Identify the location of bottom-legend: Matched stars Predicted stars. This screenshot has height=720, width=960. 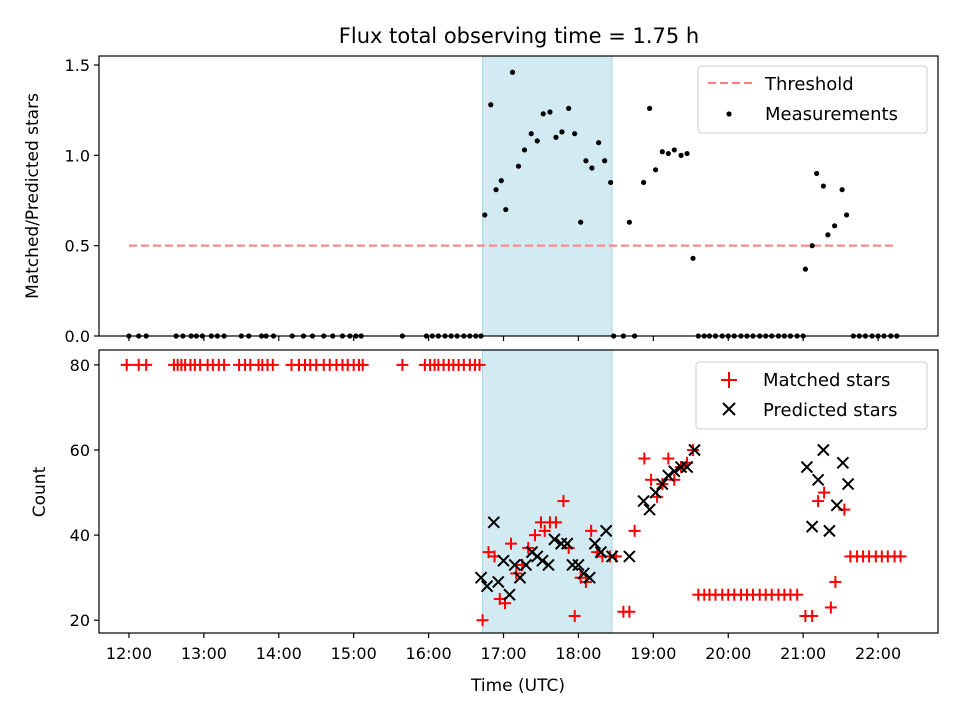
(811, 395).